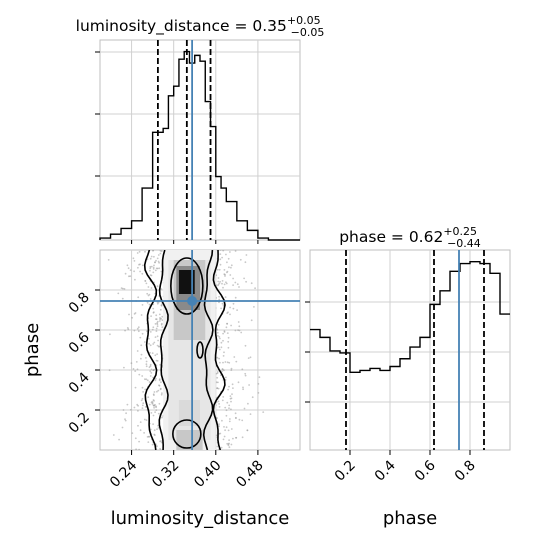 This screenshot has width=550, height=550. What do you see at coordinates (199, 145) in the screenshot?
I see `luminosity-distance-histogram` at bounding box center [199, 145].